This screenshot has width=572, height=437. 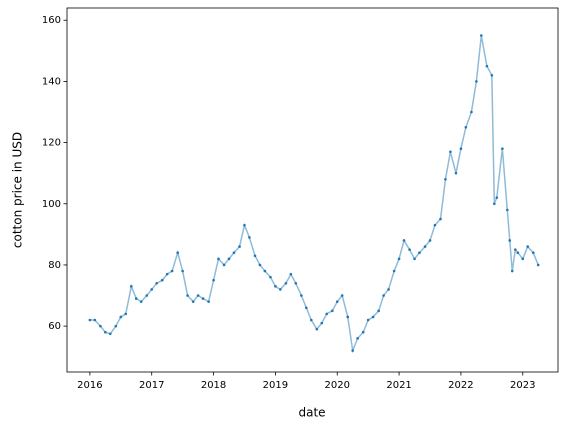 What do you see at coordinates (18, 190) in the screenshot?
I see `y-axis-label: cotton price in USD` at bounding box center [18, 190].